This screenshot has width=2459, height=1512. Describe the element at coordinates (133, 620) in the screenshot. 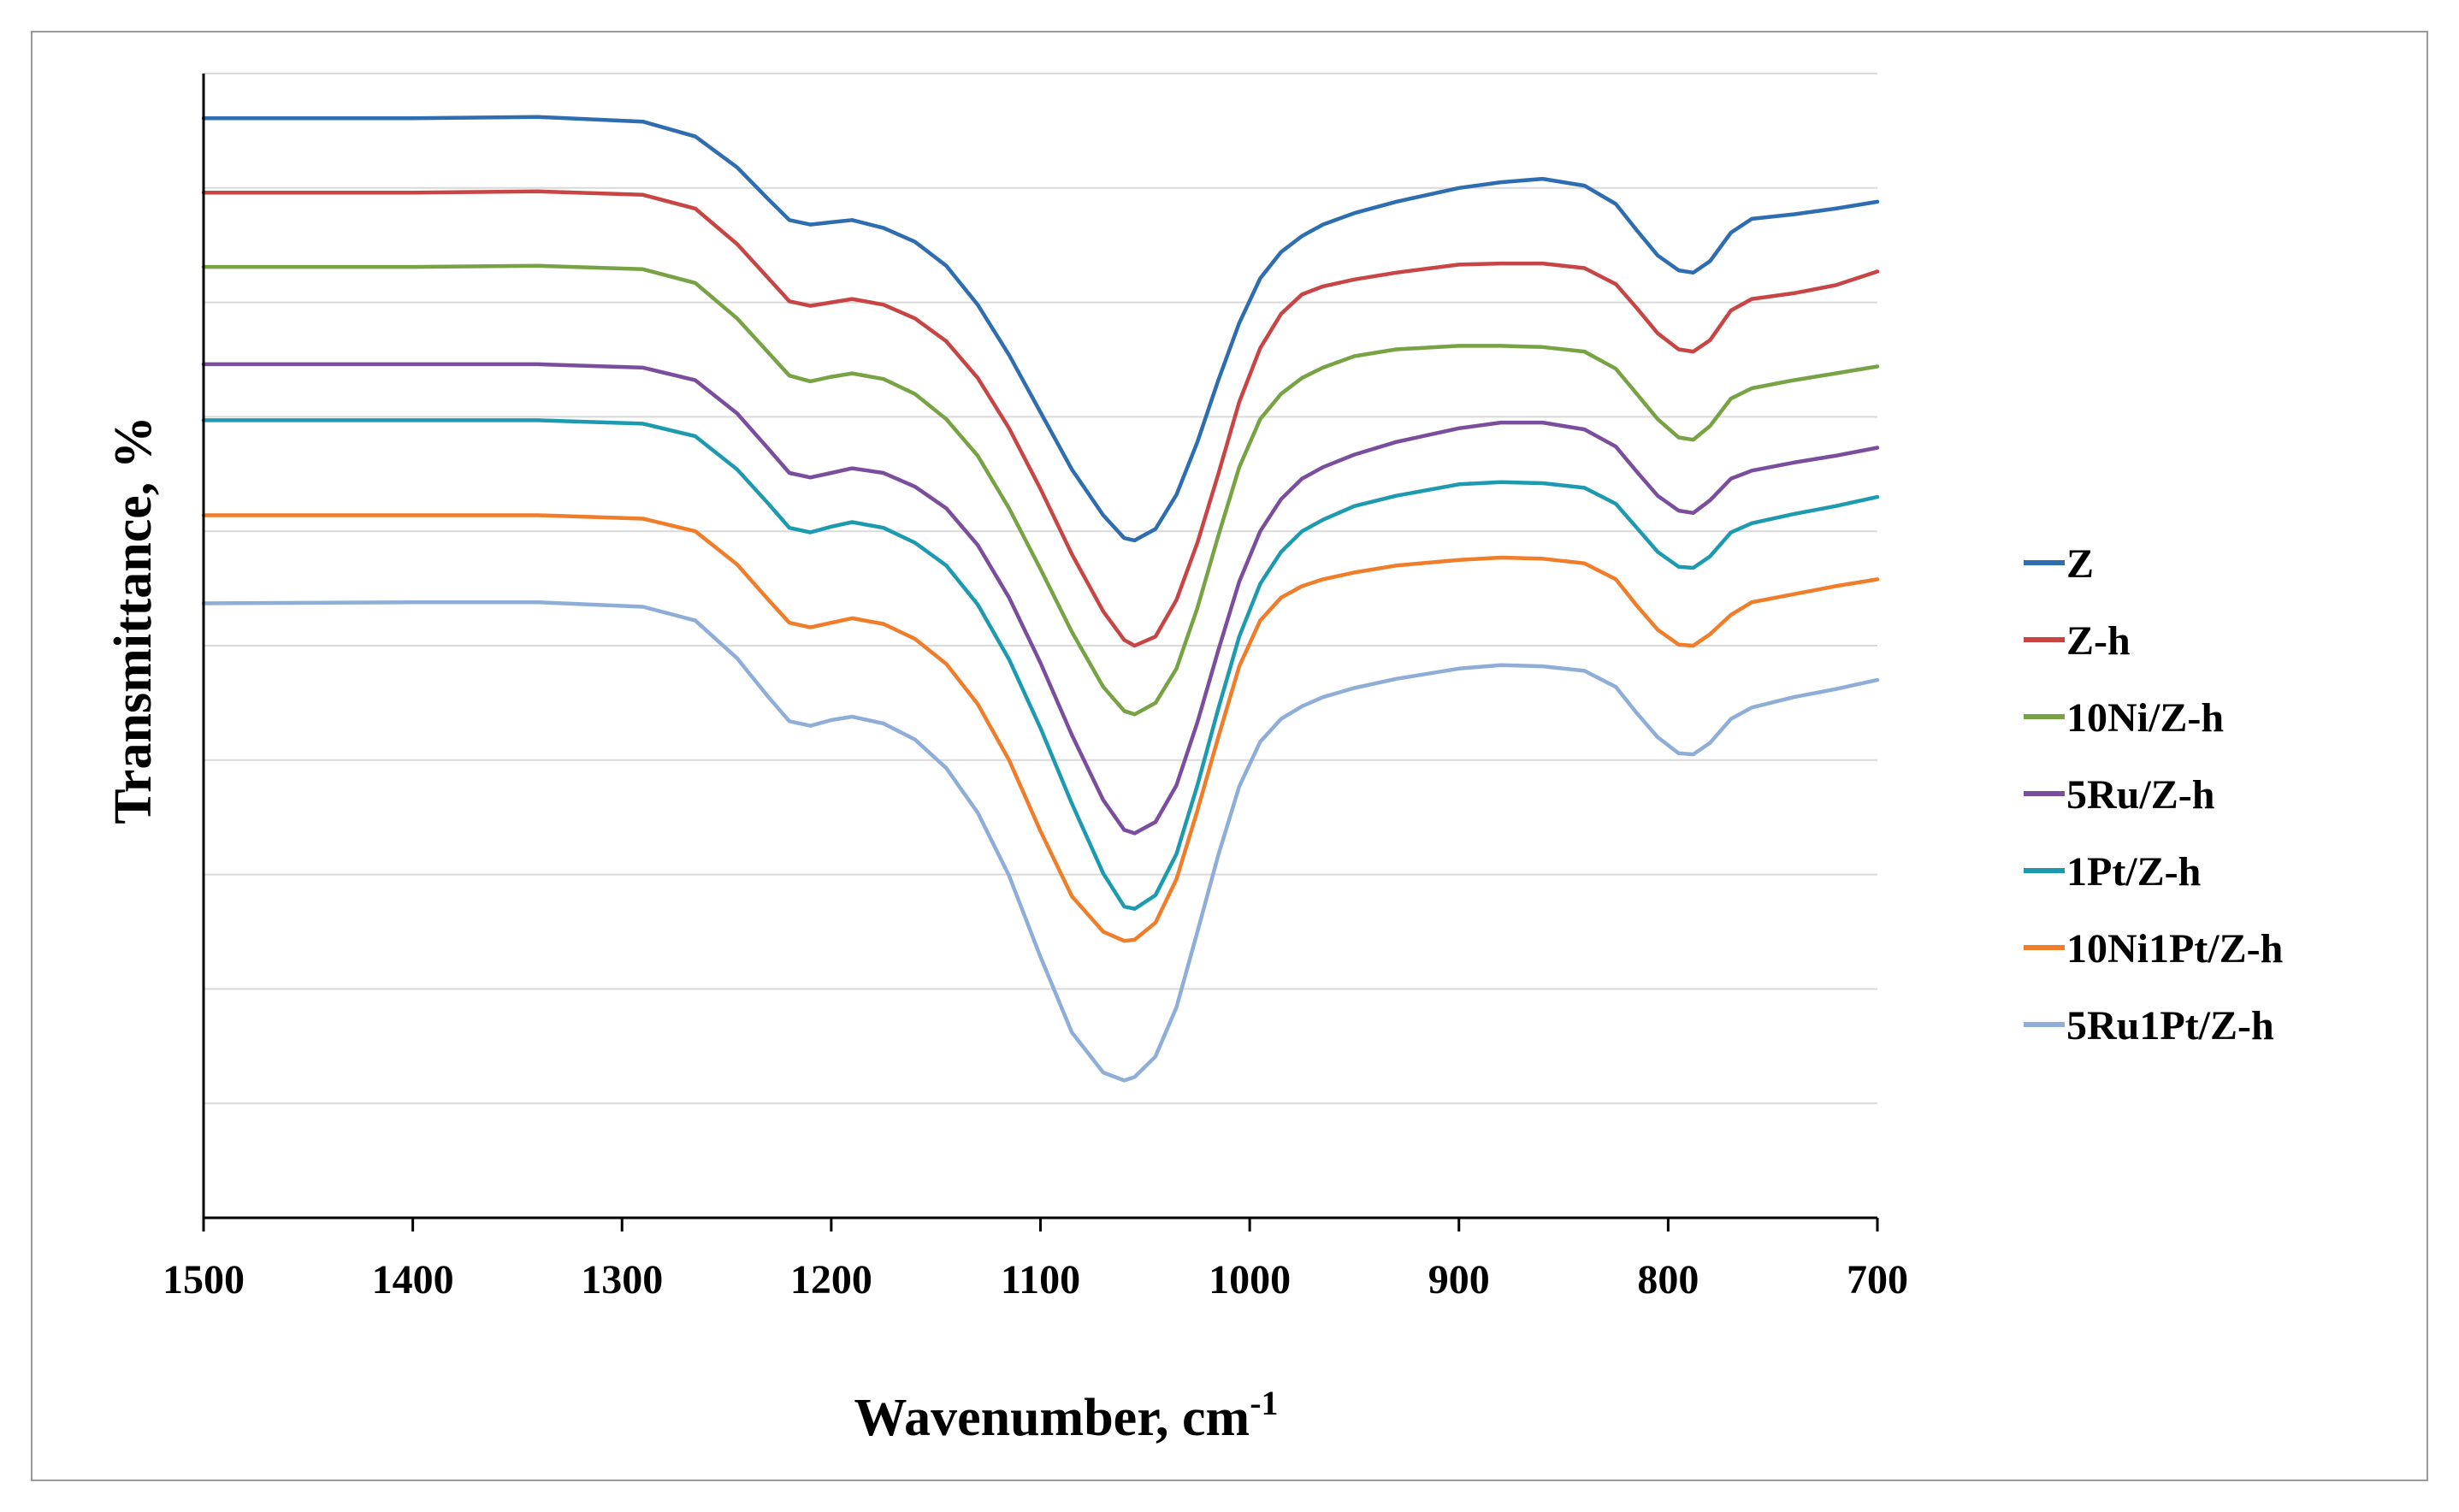

I see `y-axis-label: Transmittance, %` at that location.